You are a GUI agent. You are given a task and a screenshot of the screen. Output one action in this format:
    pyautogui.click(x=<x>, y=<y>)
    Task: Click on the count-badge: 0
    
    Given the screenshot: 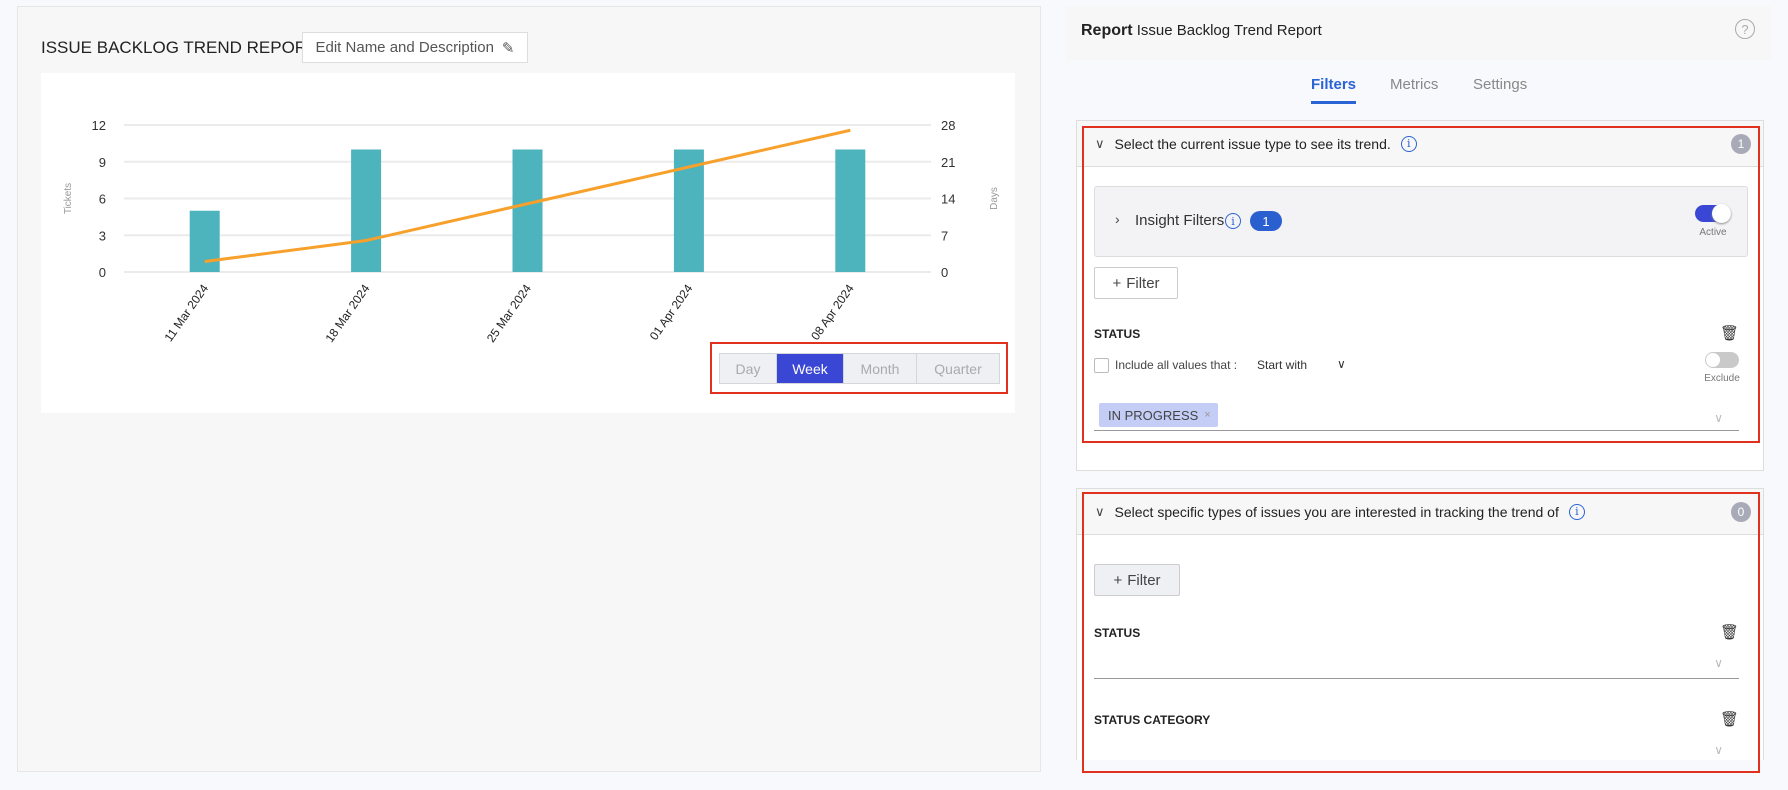 What is the action you would take?
    pyautogui.click(x=1741, y=512)
    